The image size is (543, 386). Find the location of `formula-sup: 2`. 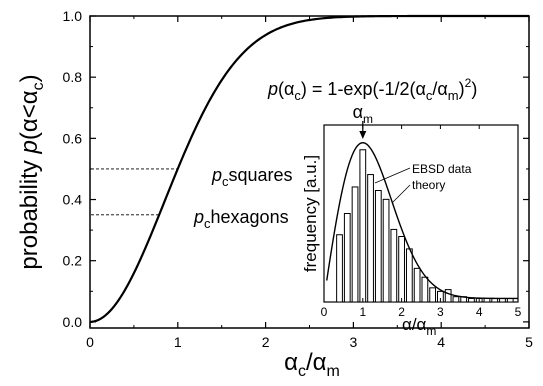

formula-sup: 2 is located at coordinates (468, 83).